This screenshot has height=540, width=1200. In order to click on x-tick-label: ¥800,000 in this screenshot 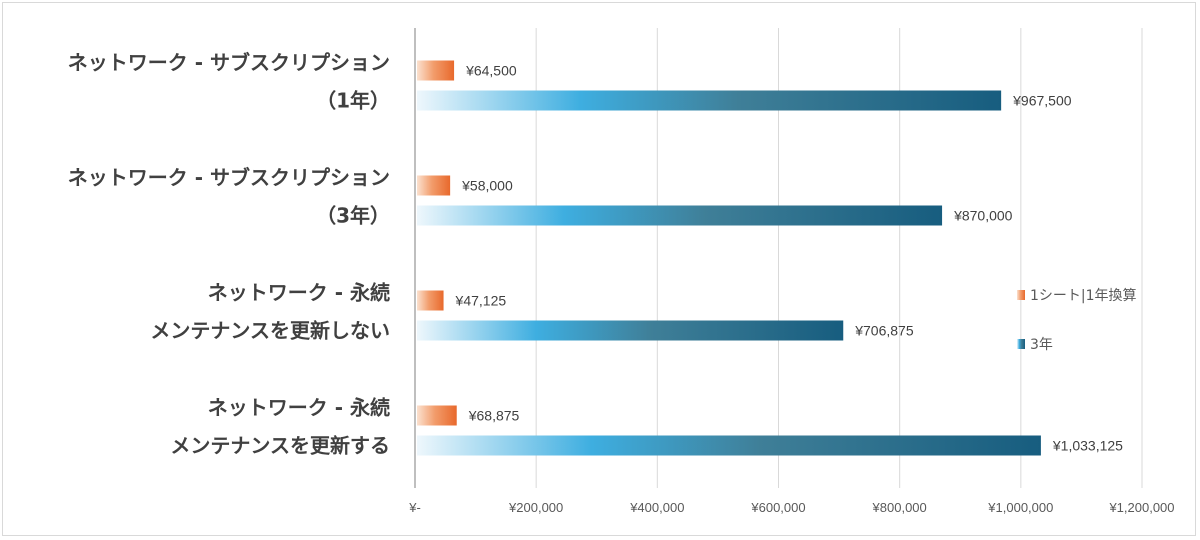, I will do `click(899, 507)`.